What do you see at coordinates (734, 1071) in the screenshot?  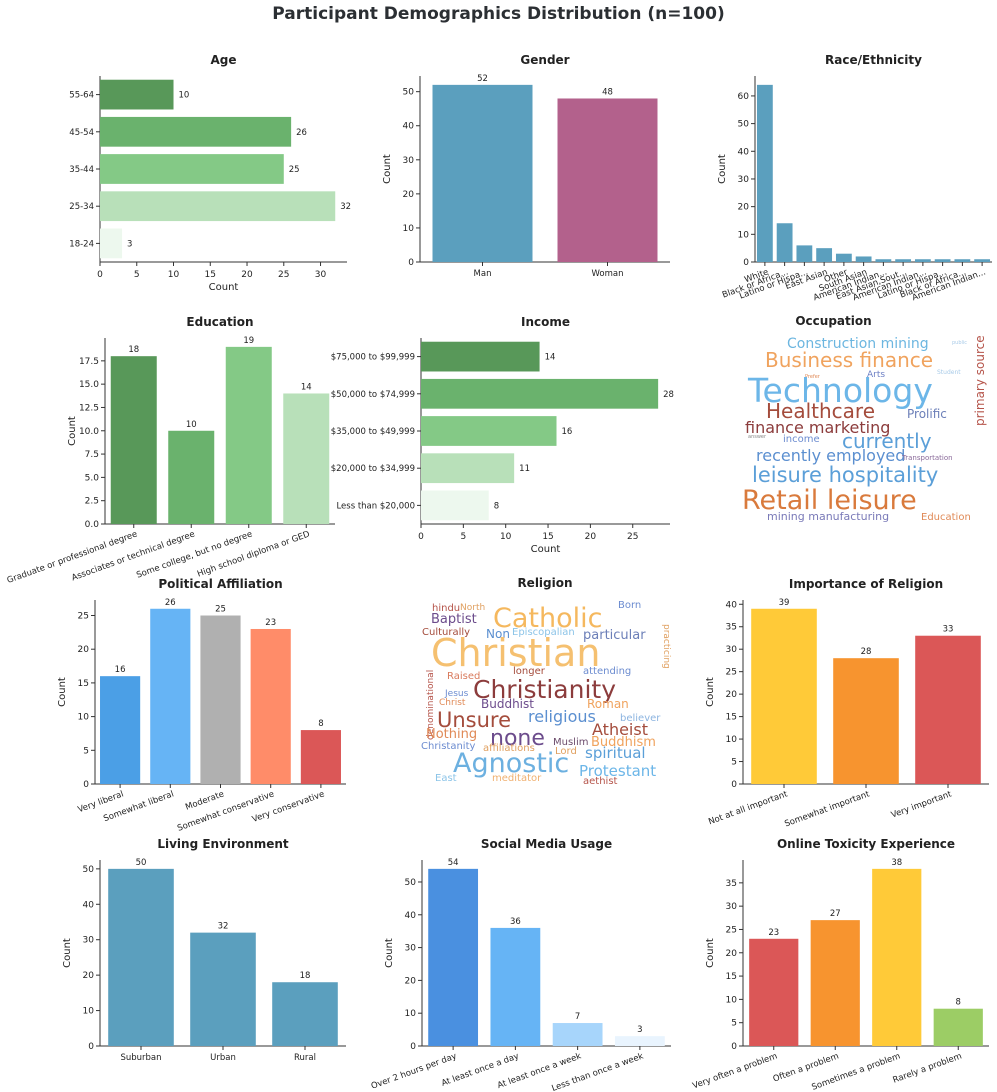 I see `x-tick-label: Very often a problem` at bounding box center [734, 1071].